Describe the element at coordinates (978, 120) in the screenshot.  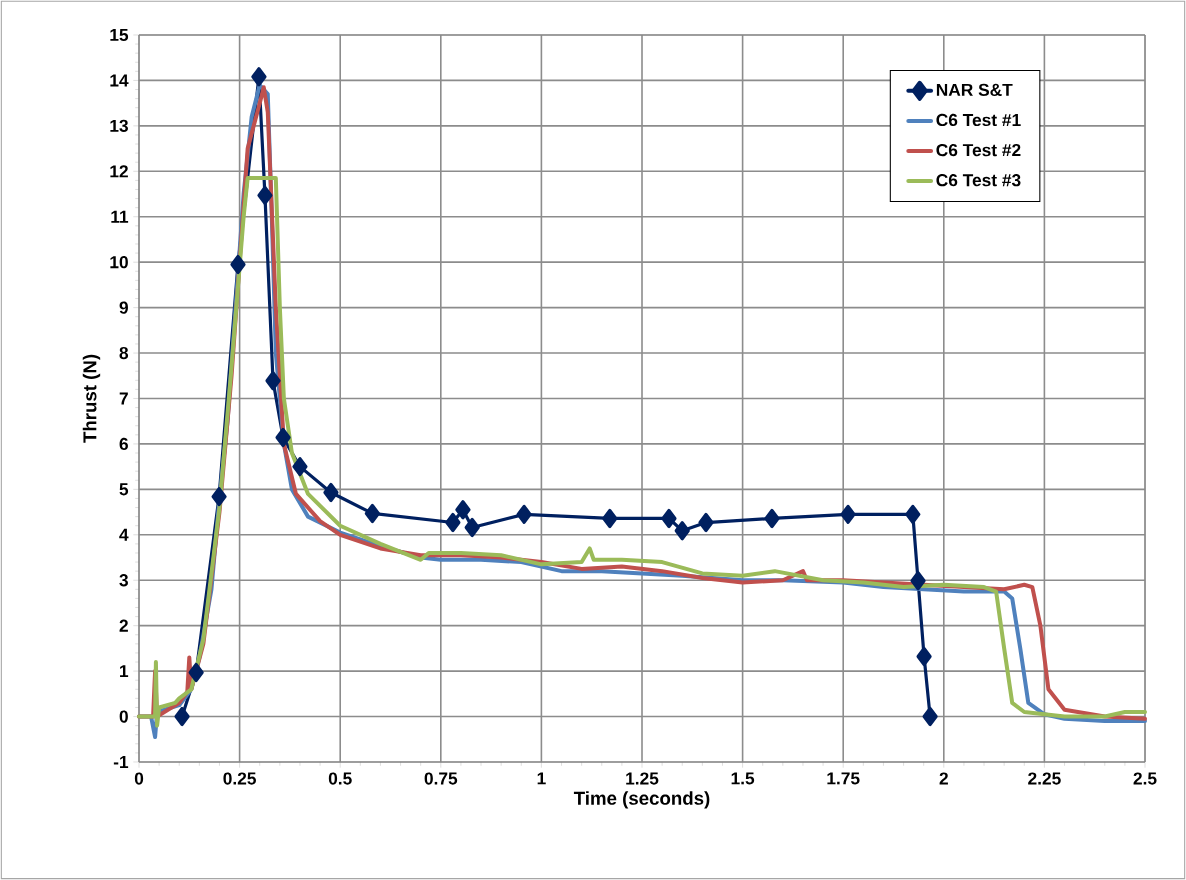
I see `legend-label: C6 Test #1` at that location.